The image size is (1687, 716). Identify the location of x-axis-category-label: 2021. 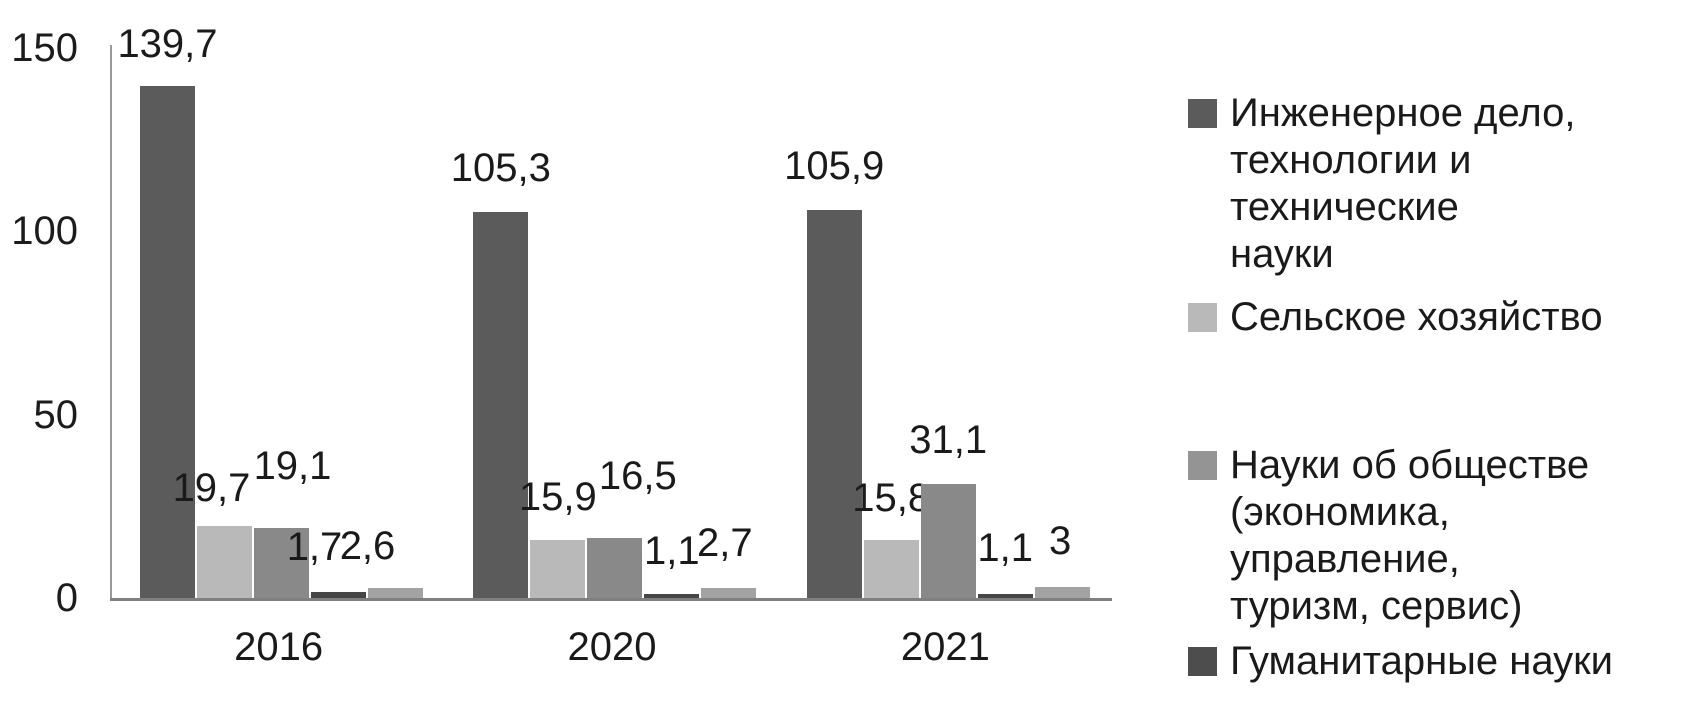
(945, 647).